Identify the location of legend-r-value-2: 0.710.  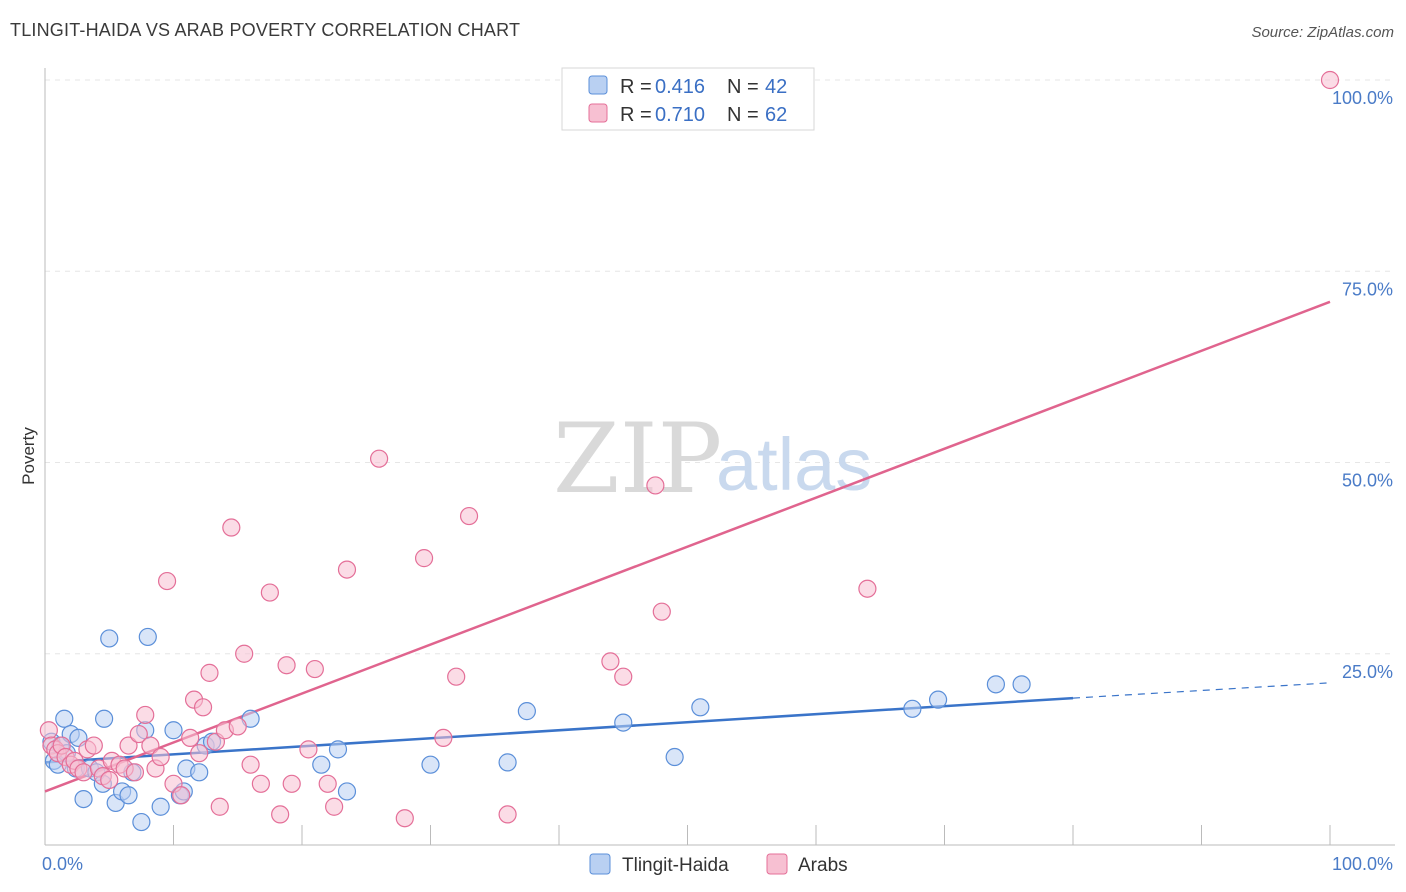
(680, 115).